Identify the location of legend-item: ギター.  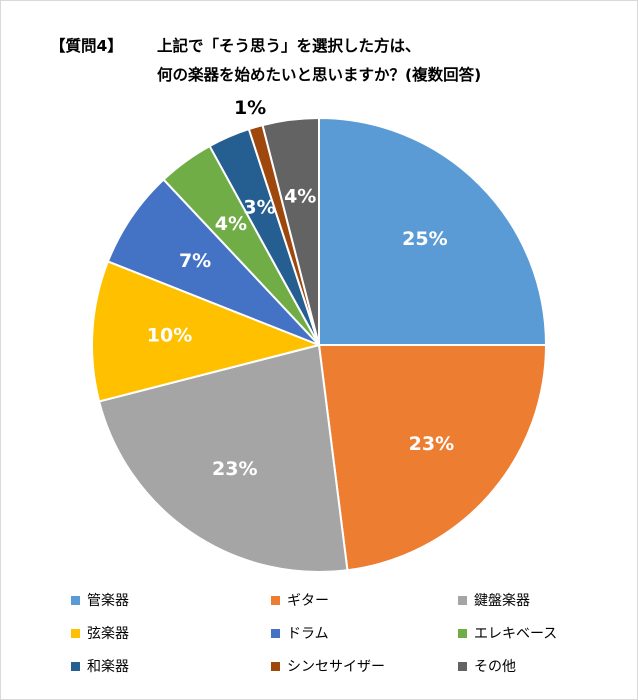
(300, 600).